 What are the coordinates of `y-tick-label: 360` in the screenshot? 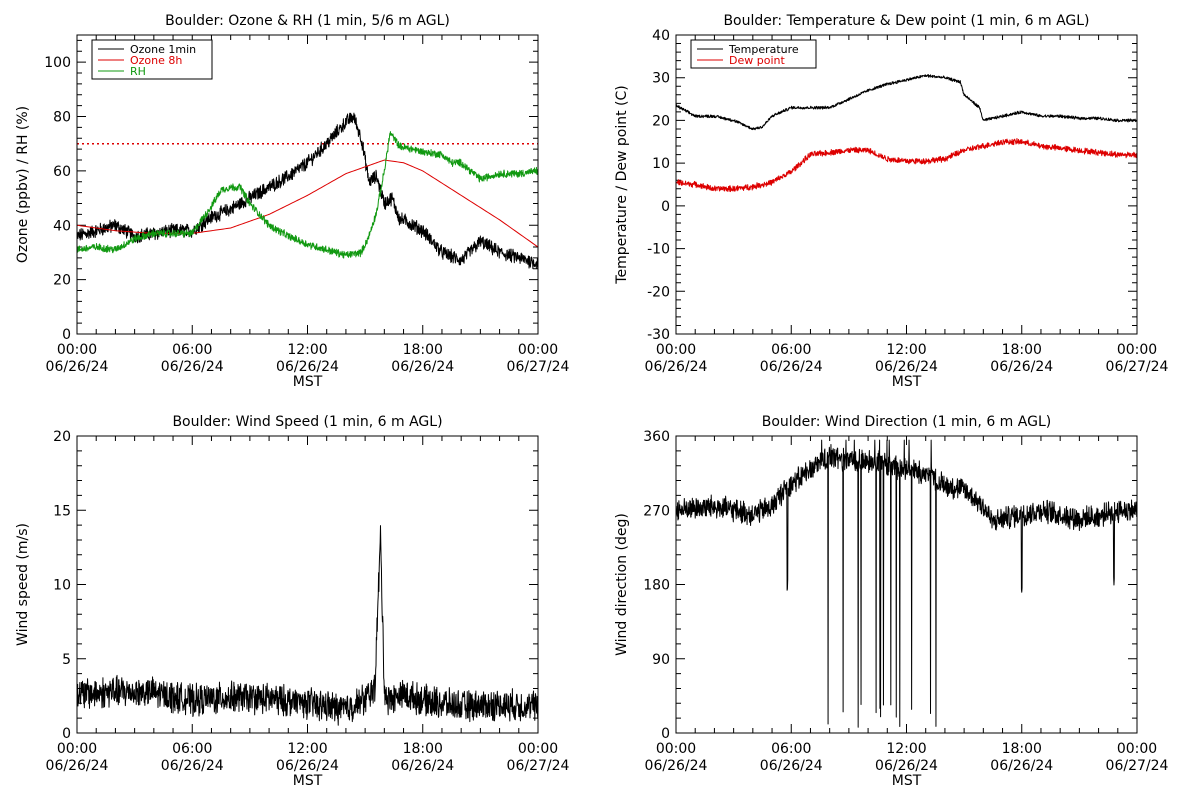 It's located at (656, 437).